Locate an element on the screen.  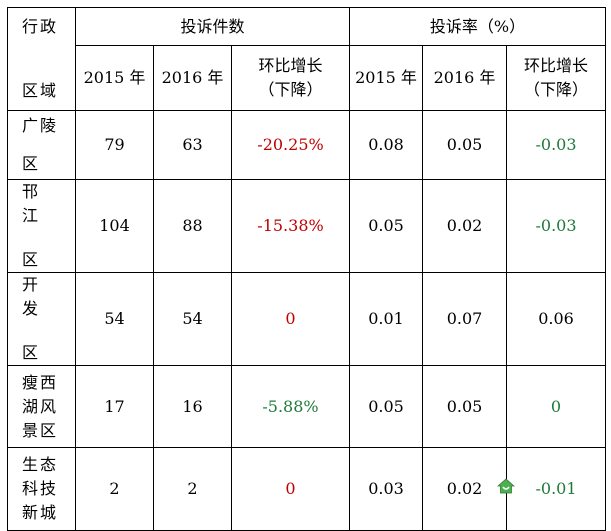
rate-2015-cell: 0.08 is located at coordinates (386, 145).